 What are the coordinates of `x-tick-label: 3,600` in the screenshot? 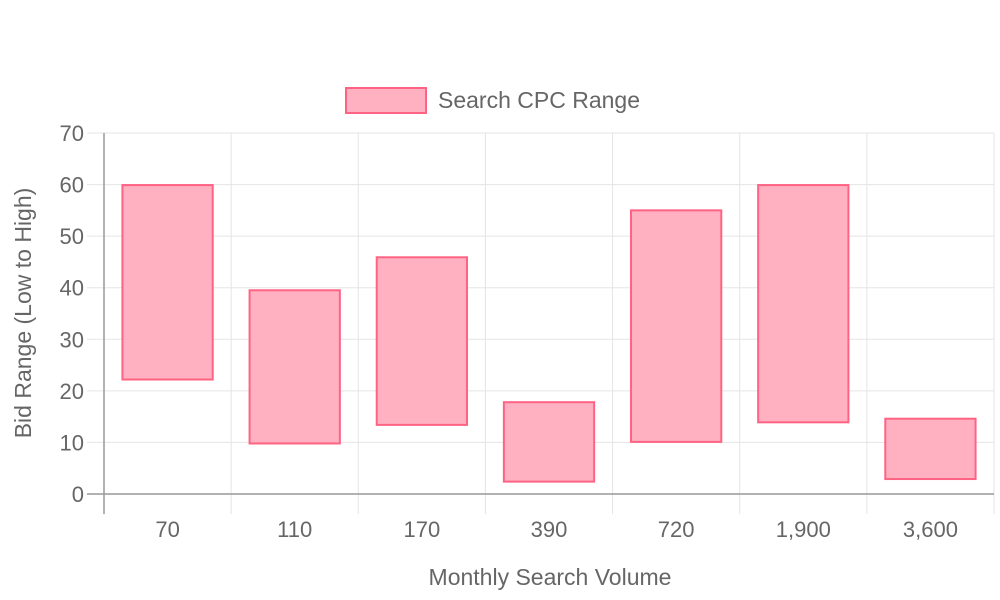 It's located at (930, 529).